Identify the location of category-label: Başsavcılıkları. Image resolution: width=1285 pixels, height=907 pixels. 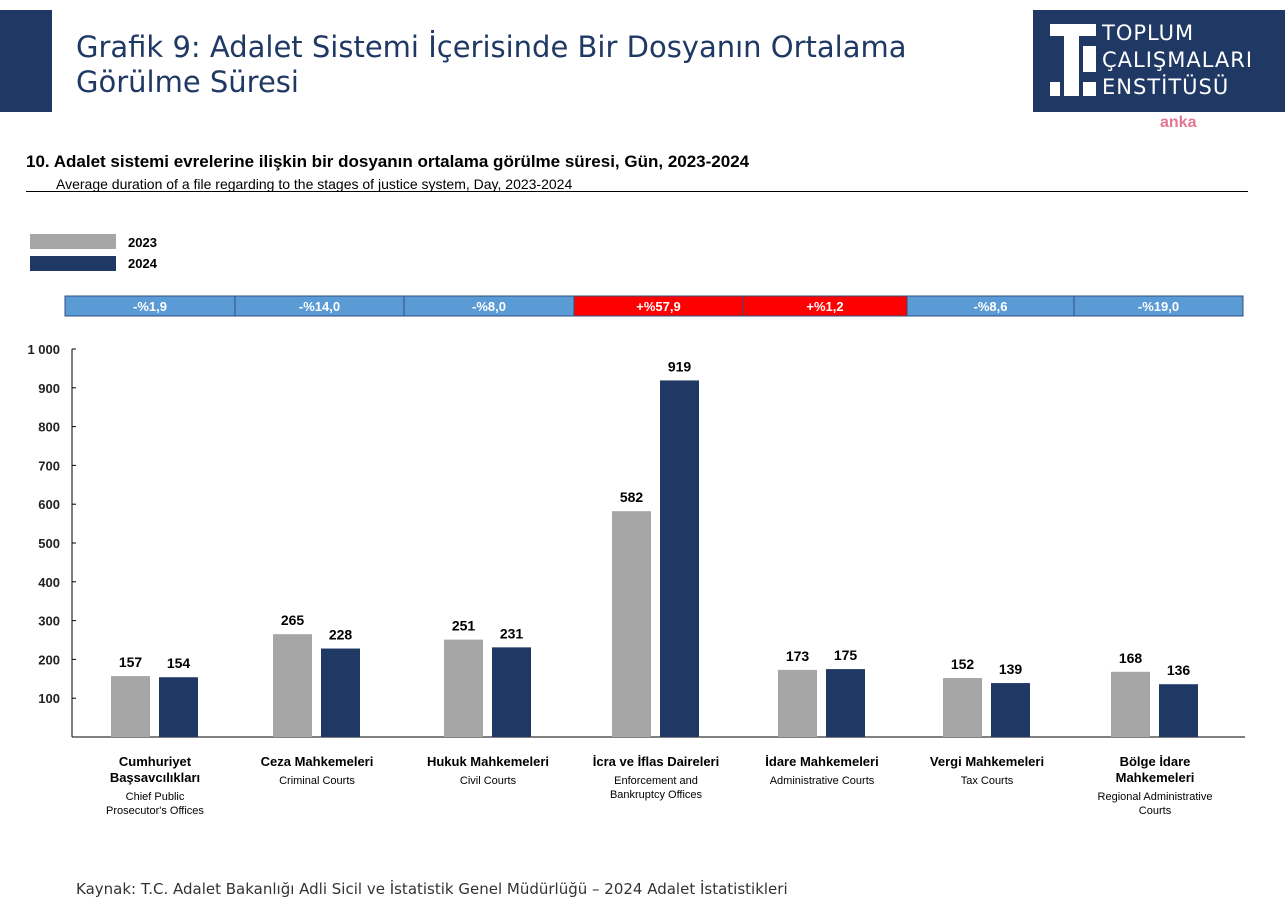
(155, 777).